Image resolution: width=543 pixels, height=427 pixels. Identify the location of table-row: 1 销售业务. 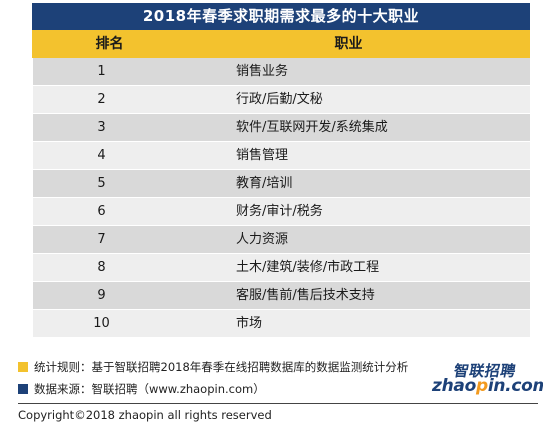
(281, 72).